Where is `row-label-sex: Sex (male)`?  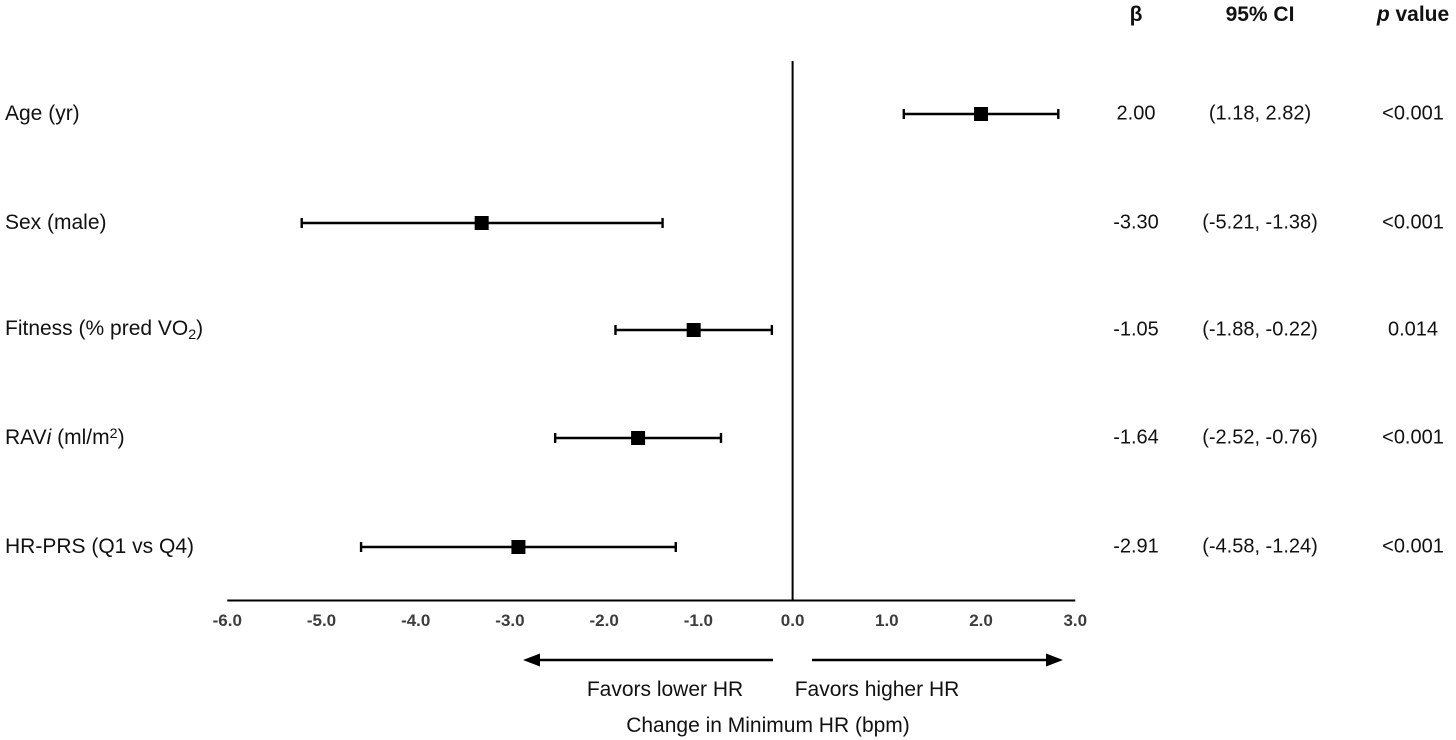
row-label-sex: Sex (male) is located at coordinates (56, 222).